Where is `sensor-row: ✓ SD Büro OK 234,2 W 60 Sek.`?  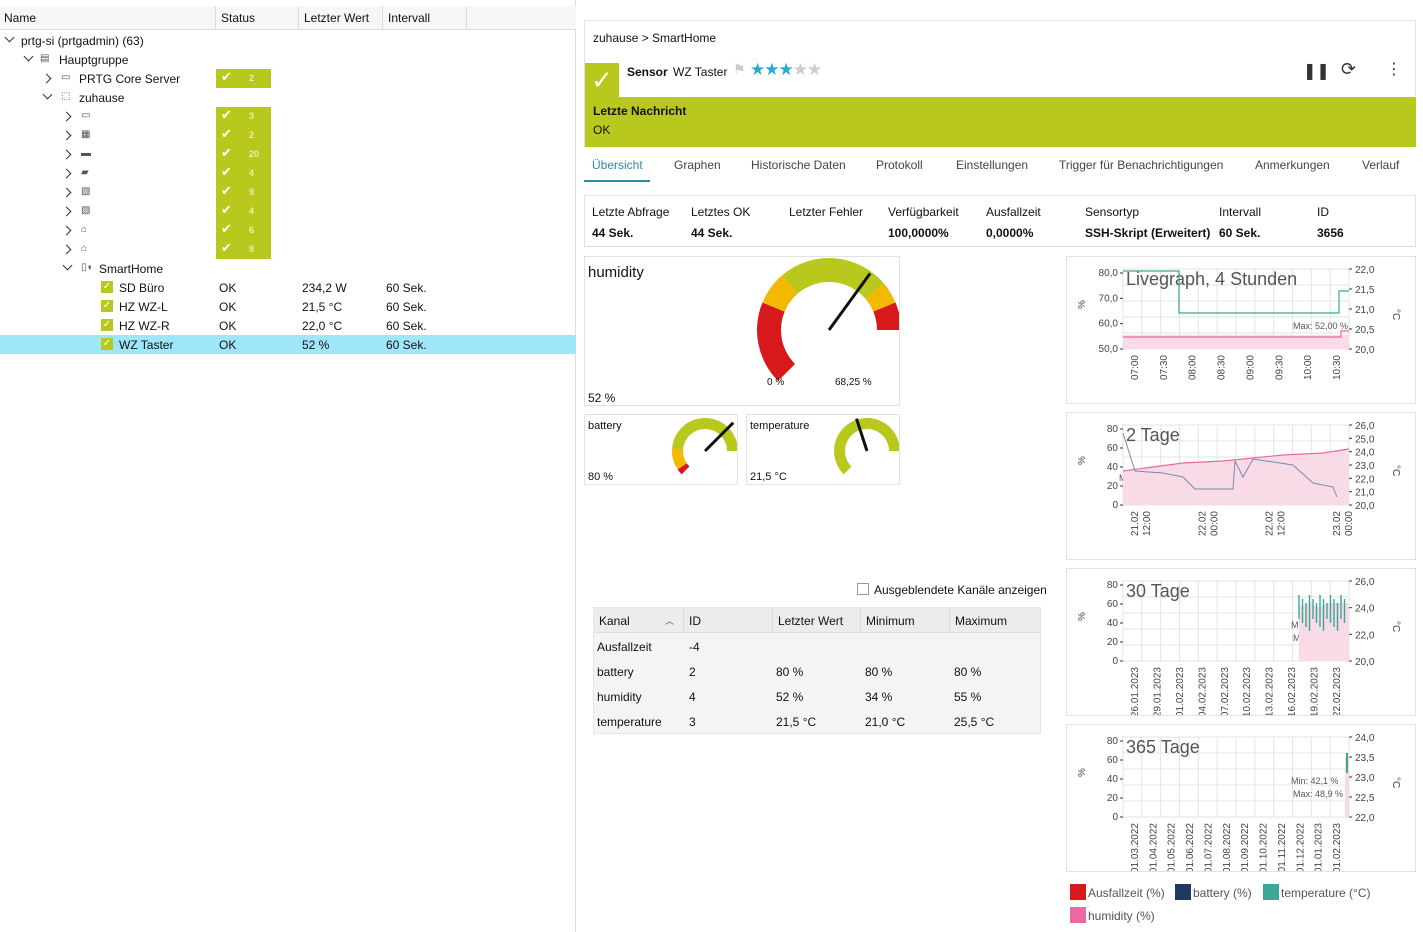
sensor-row: ✓ SD Büro OK 234,2 W 60 Sek. is located at coordinates (264, 288).